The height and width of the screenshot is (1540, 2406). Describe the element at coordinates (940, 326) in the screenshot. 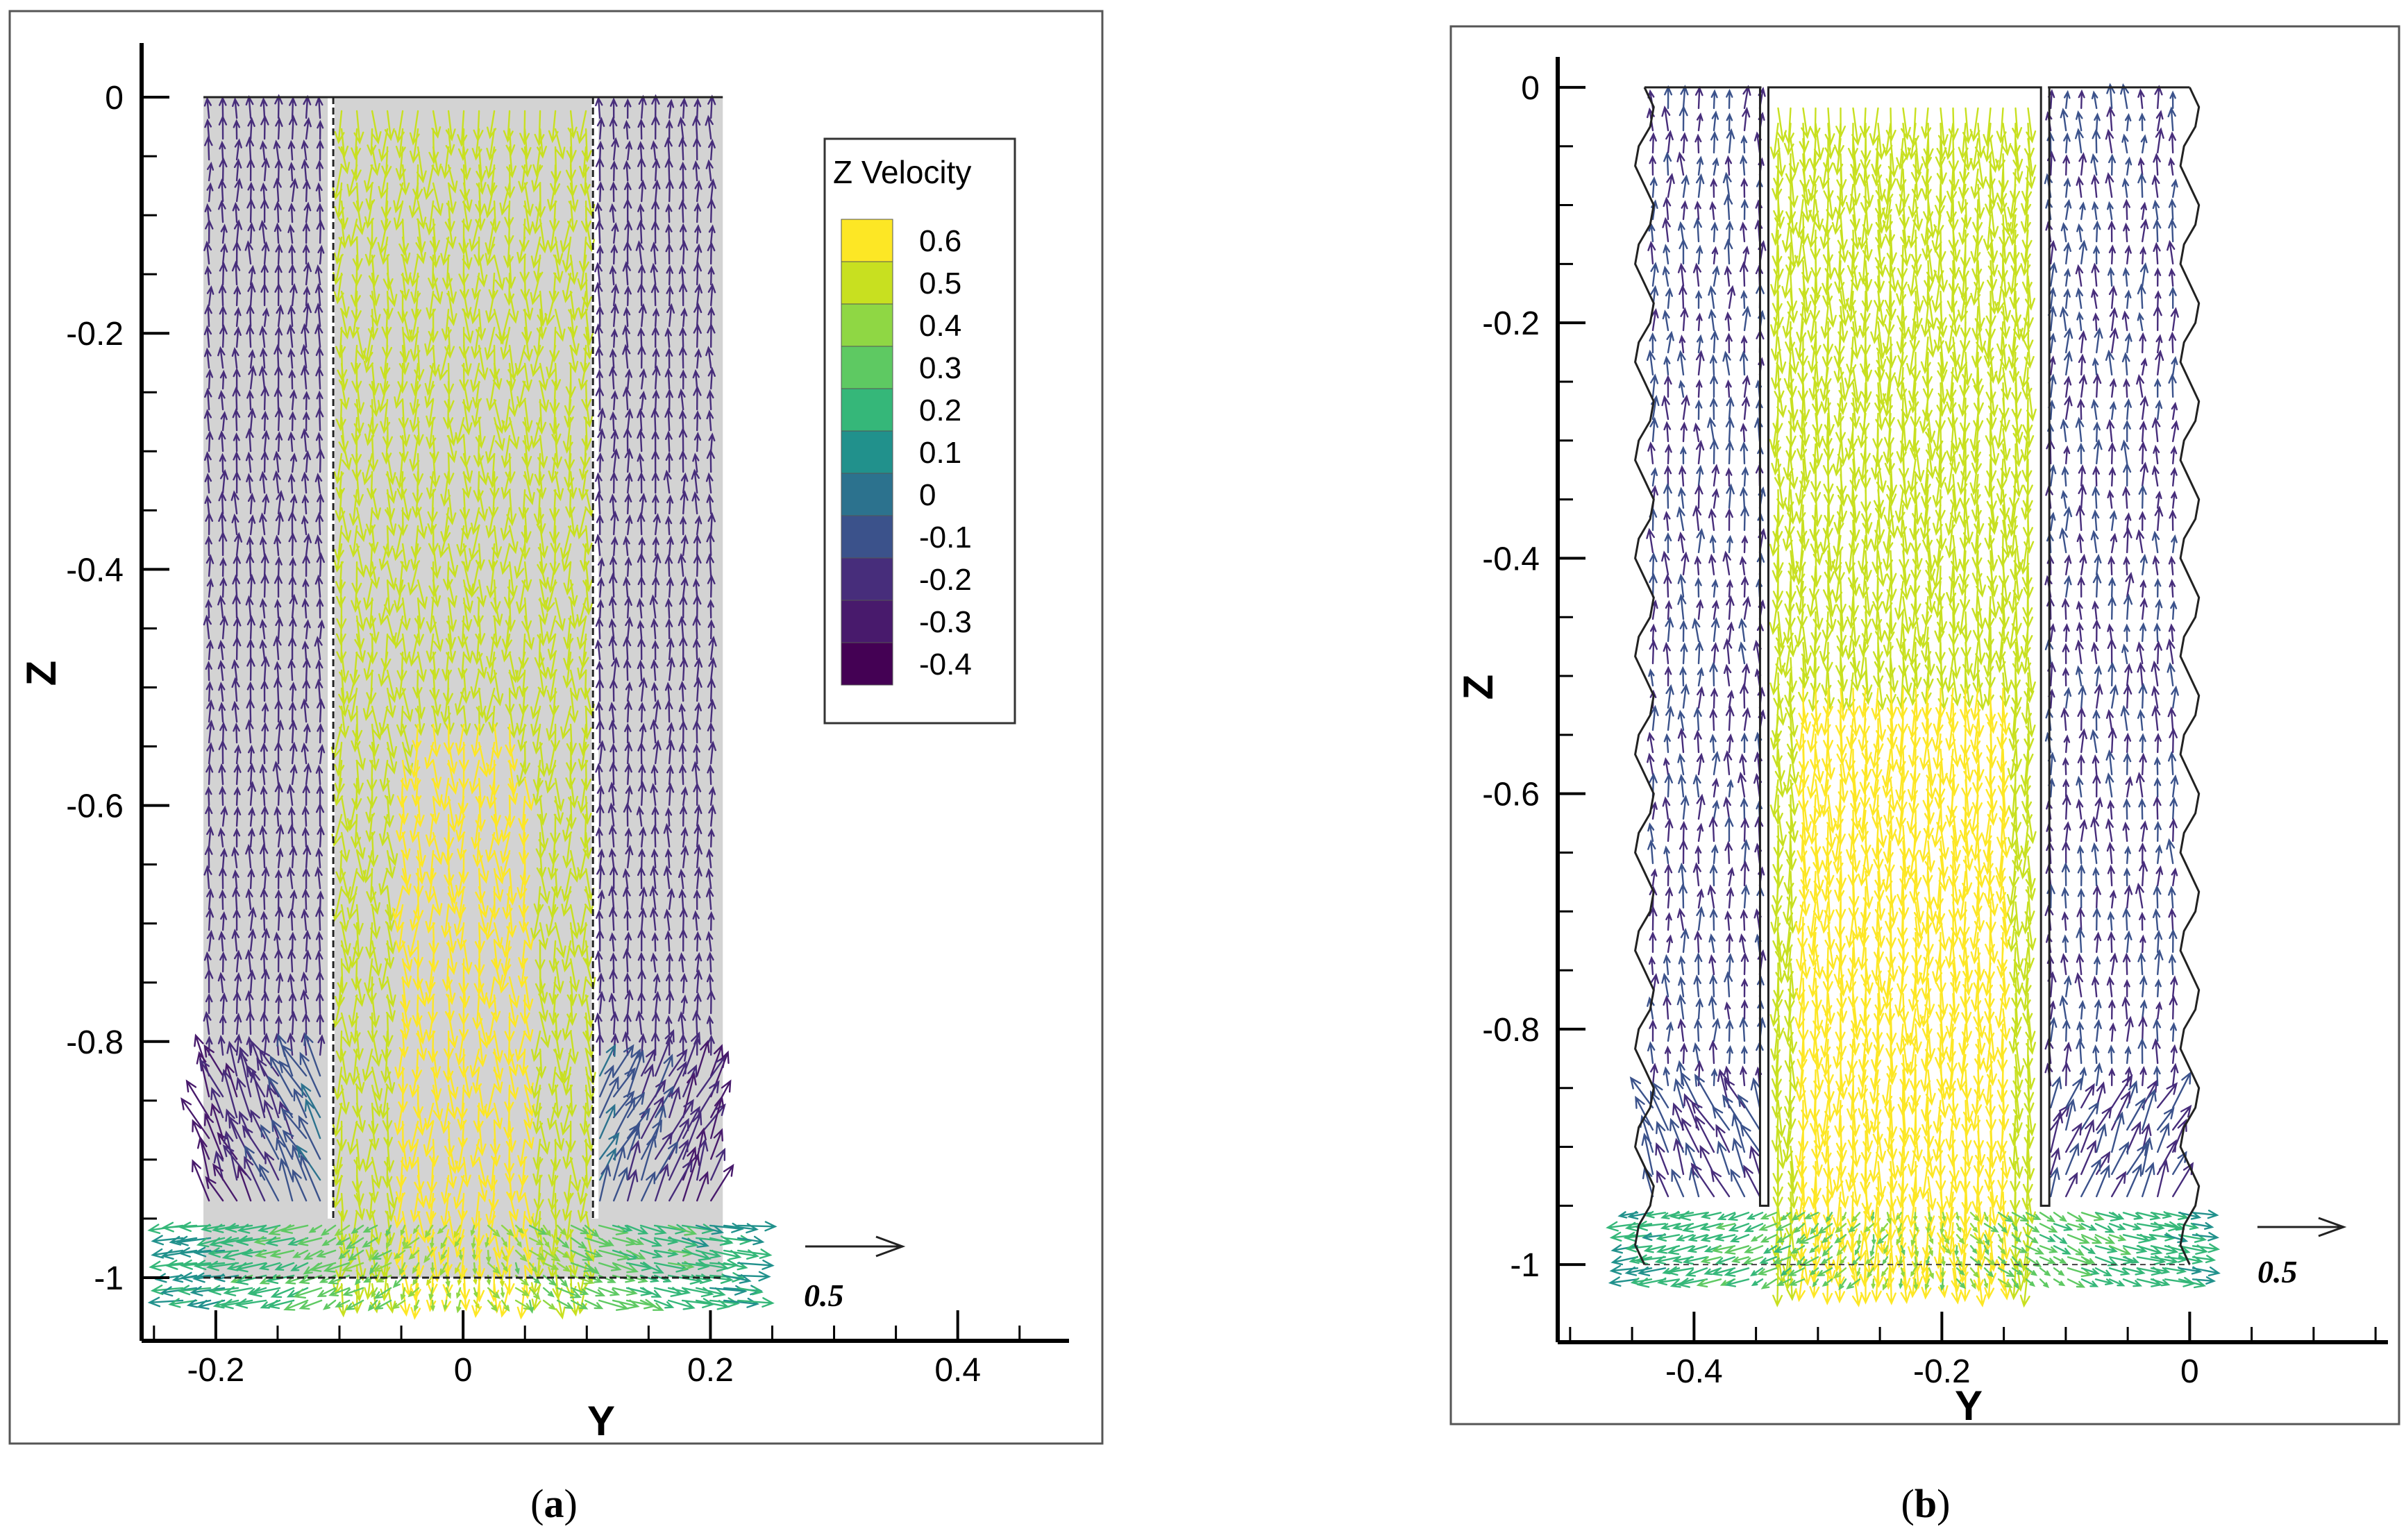

I see `legend-level-label: 0.4` at that location.